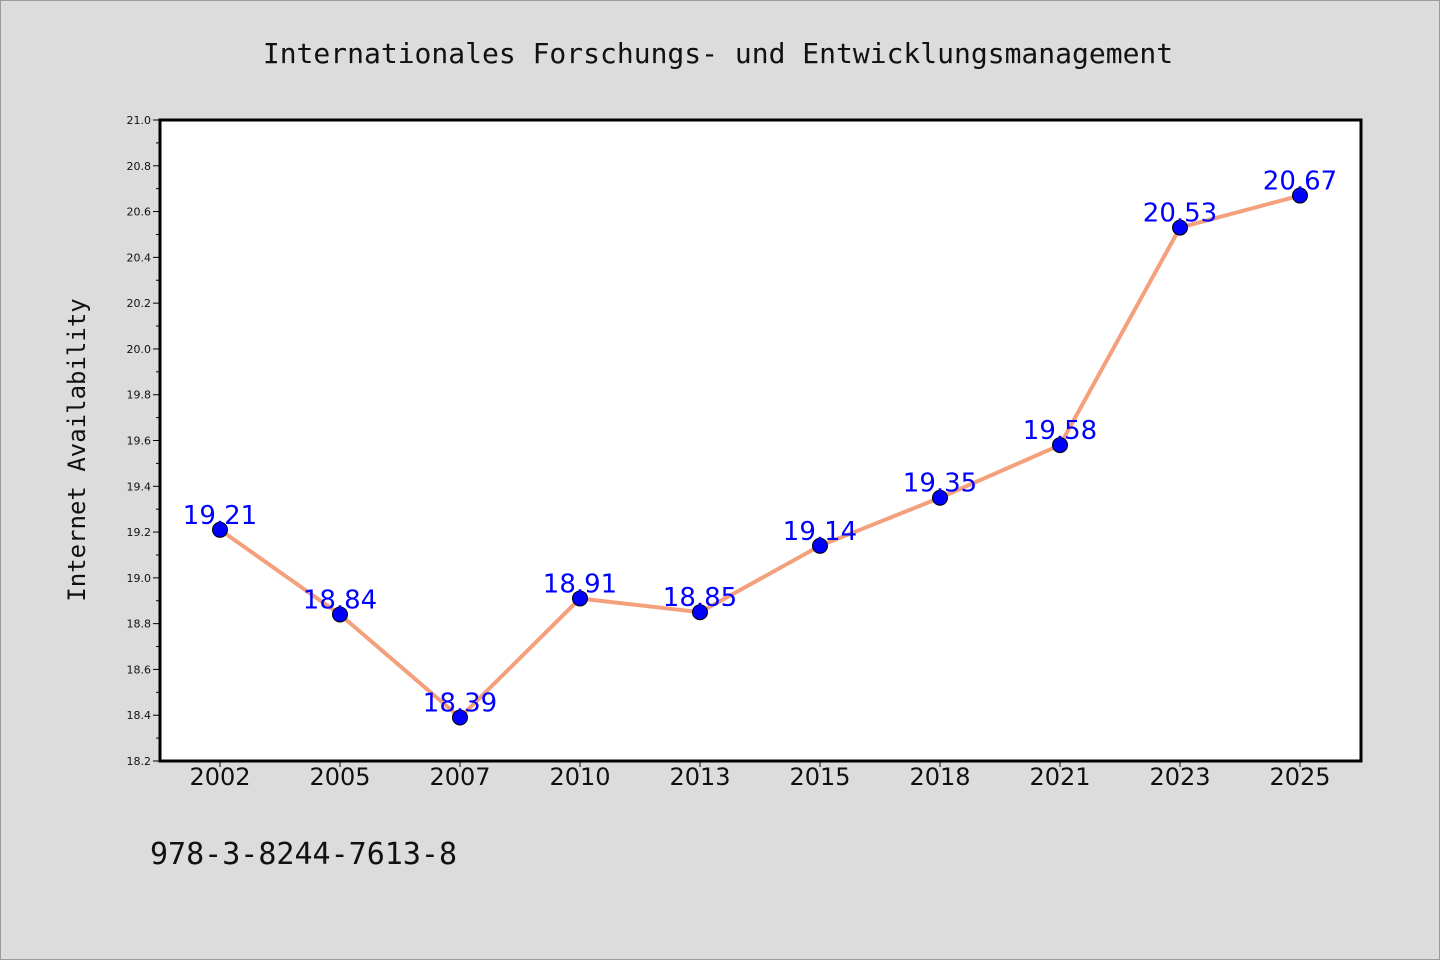 This screenshot has height=960, width=1440. I want to click on data-label-2018: 19.35, so click(940, 484).